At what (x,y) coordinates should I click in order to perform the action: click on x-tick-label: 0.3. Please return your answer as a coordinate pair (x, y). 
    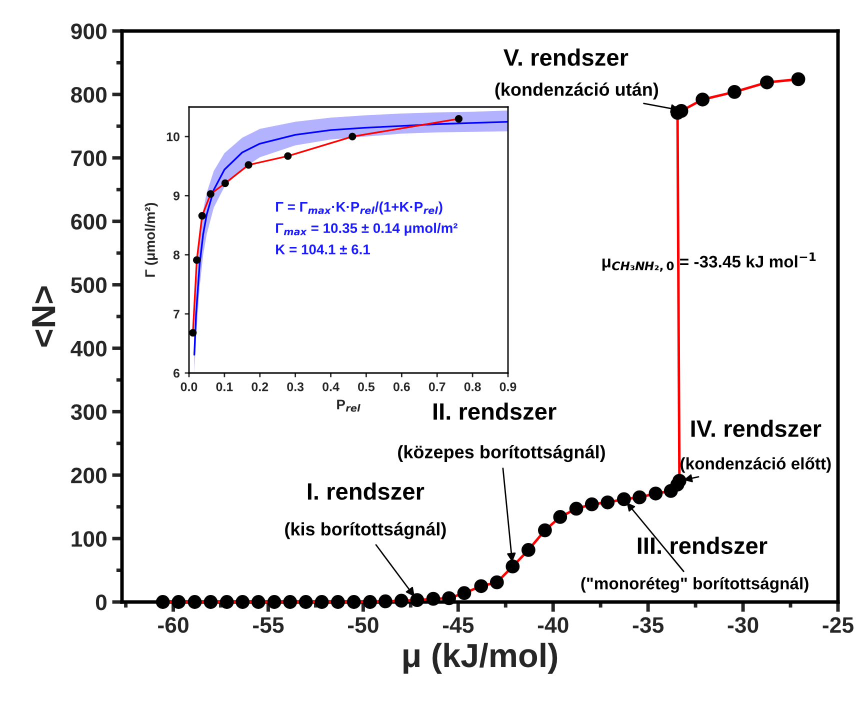
    Looking at the image, I should click on (295, 387).